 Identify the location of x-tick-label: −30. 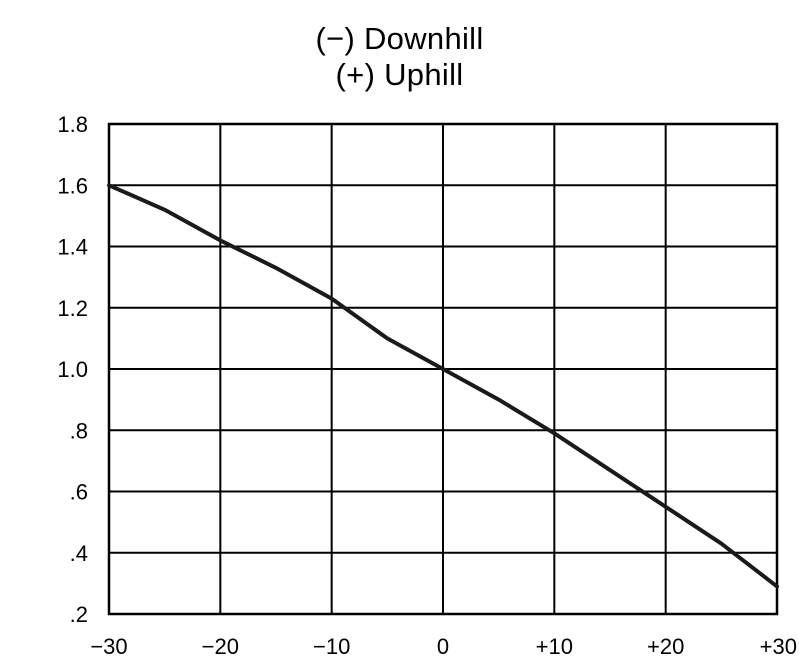
(108, 646).